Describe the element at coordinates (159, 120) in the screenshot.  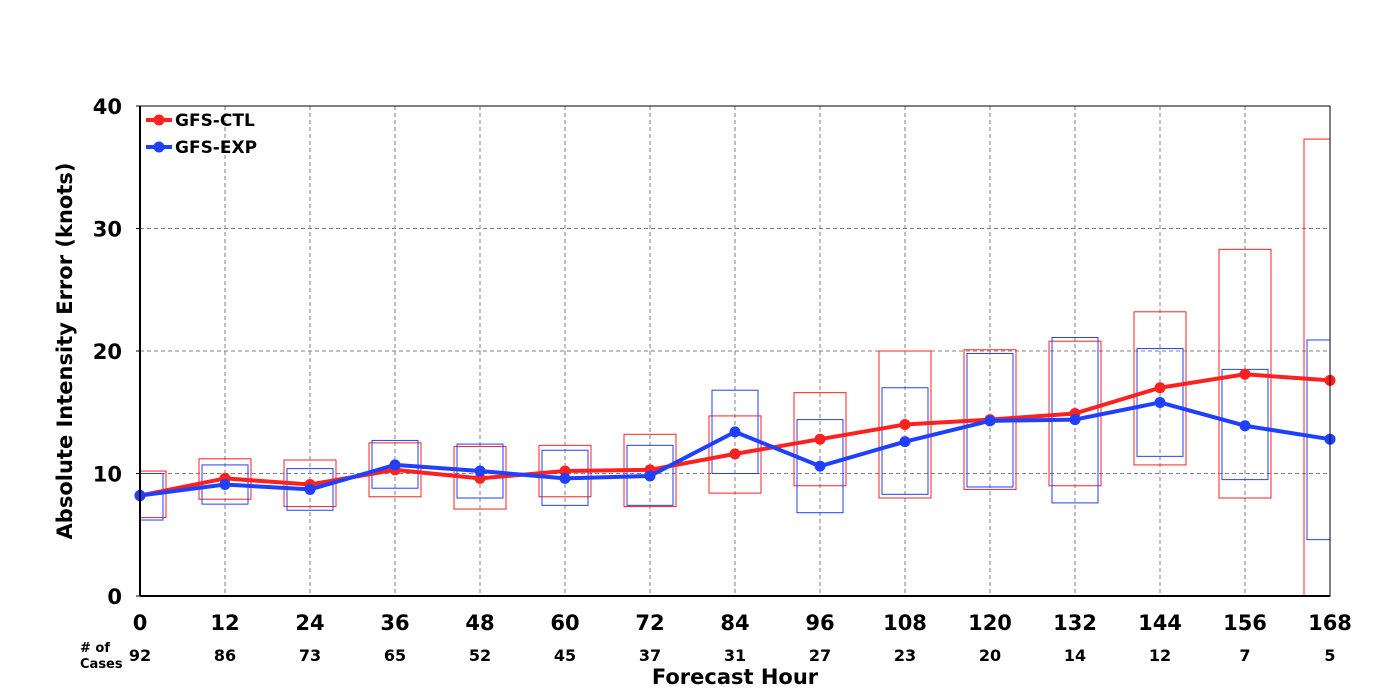
I see `legend-marker-gfs-ctl` at that location.